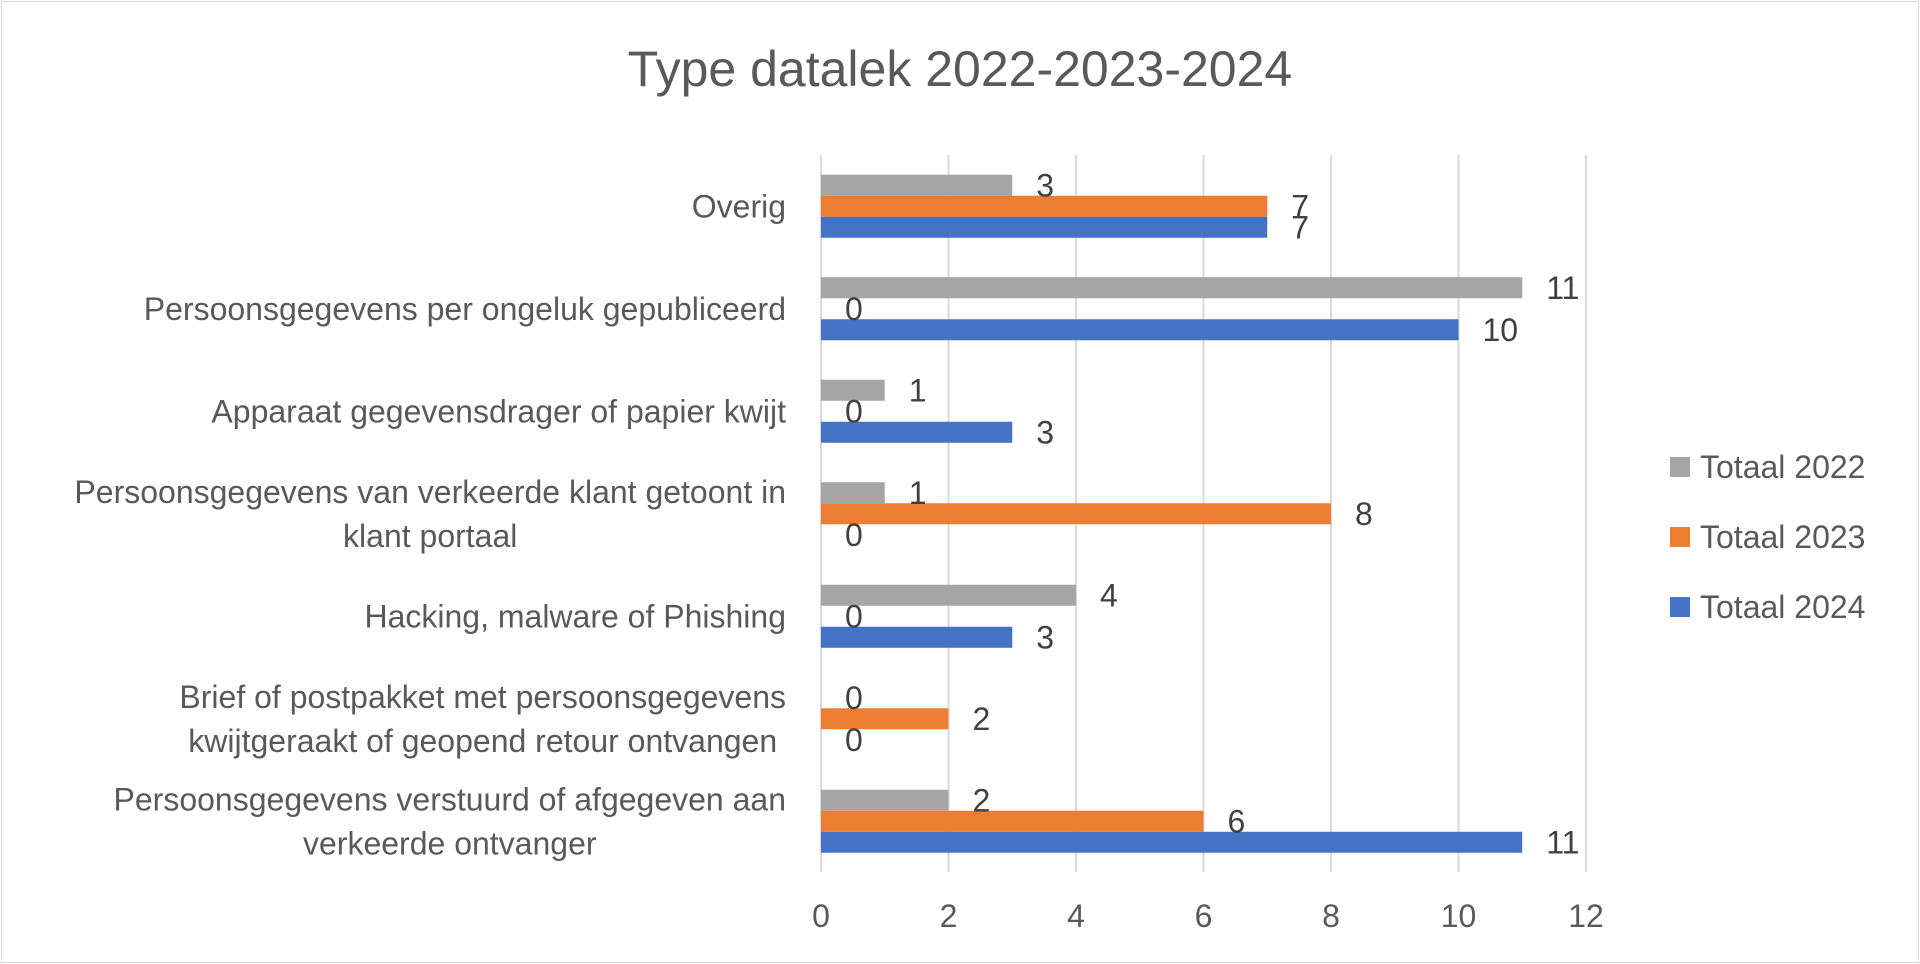  What do you see at coordinates (960, 69) in the screenshot?
I see `chart-title: Type datalek 2022-2023-2024` at bounding box center [960, 69].